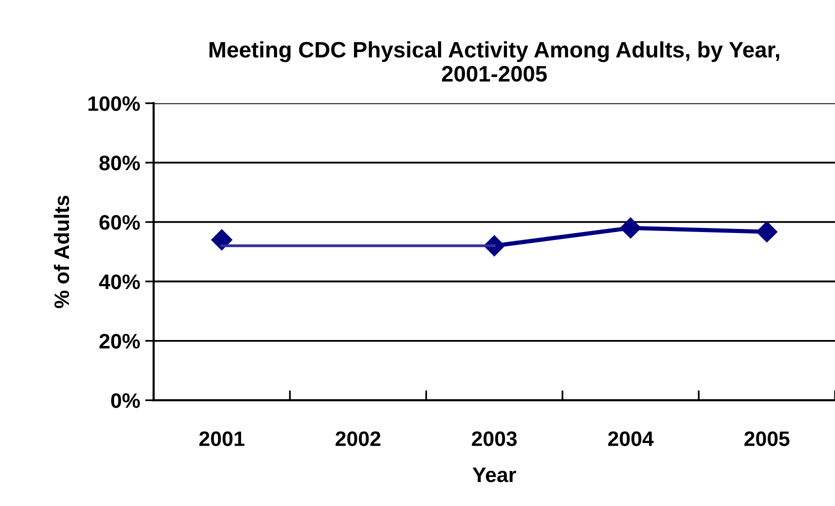 This screenshot has height=506, width=835. What do you see at coordinates (495, 61) in the screenshot?
I see `chart-title: Meeting CDC Physical Activity Among Adults, by Year, 2001-2005` at bounding box center [495, 61].